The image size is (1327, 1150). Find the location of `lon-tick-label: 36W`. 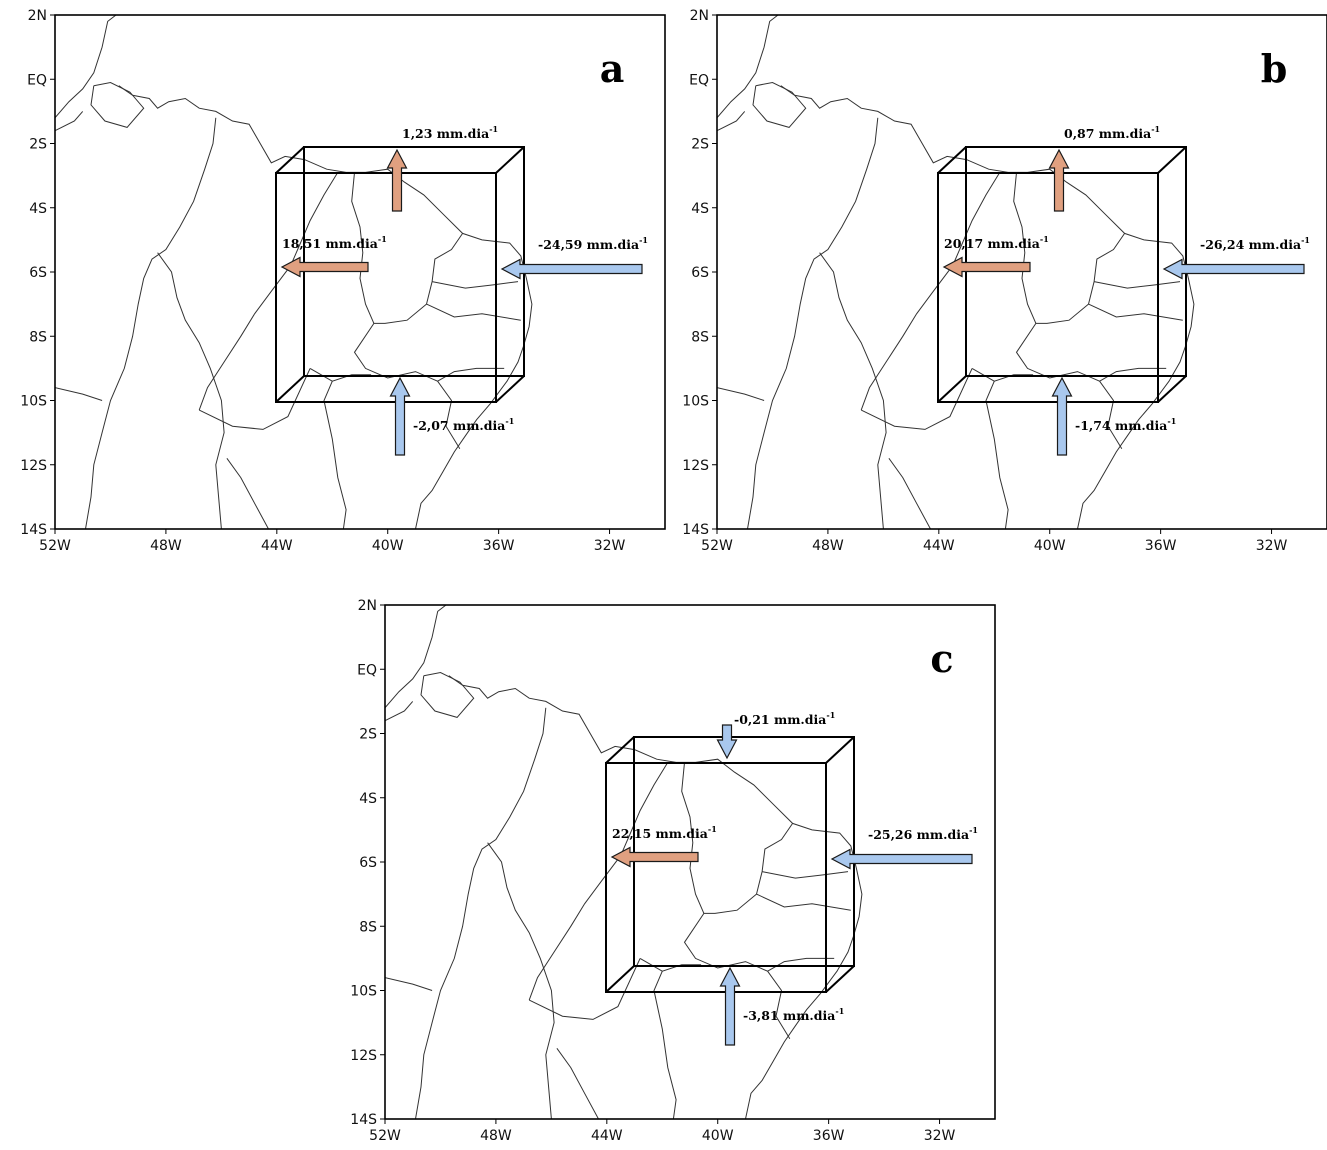

lon-tick-label: 36W is located at coordinates (1161, 546).